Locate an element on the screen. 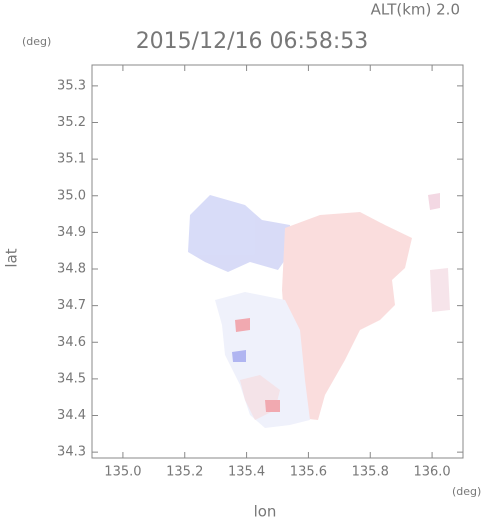  x-tick-label: 135.0 is located at coordinates (122, 472).